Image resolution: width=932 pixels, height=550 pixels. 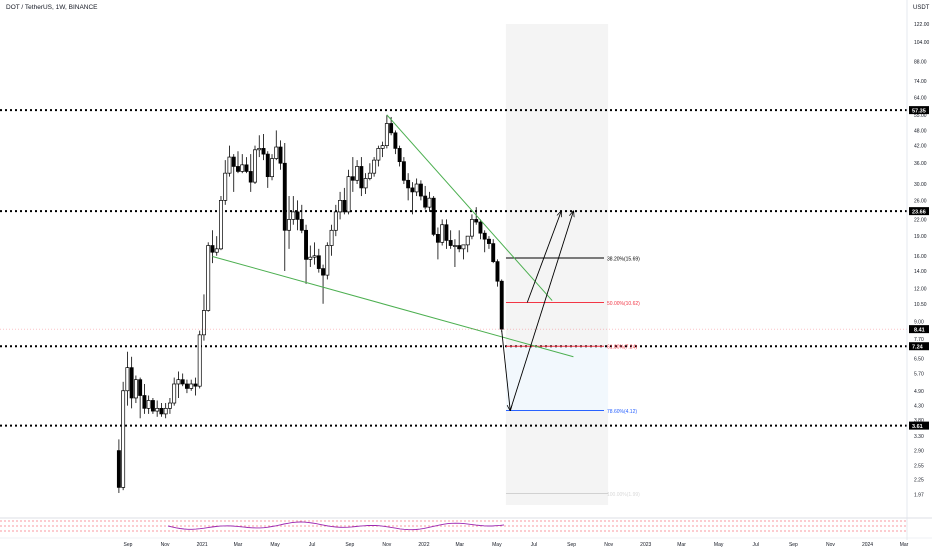 What do you see at coordinates (919, 340) in the screenshot?
I see `price-tick-18: 7.70` at bounding box center [919, 340].